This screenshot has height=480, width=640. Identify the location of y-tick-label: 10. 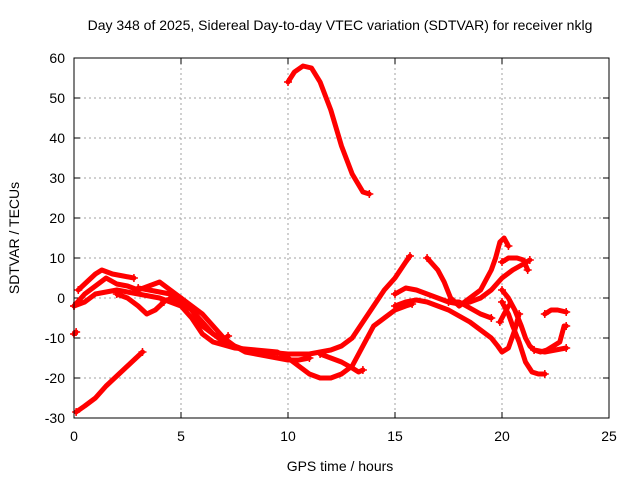
(57, 258).